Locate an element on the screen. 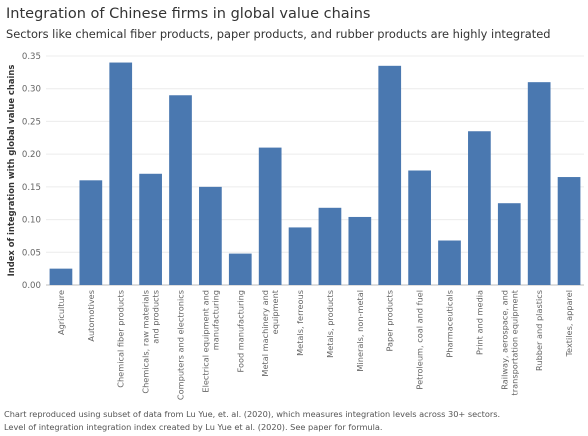  x-tick-label: Petroleum, coal and fuel is located at coordinates (420, 340).